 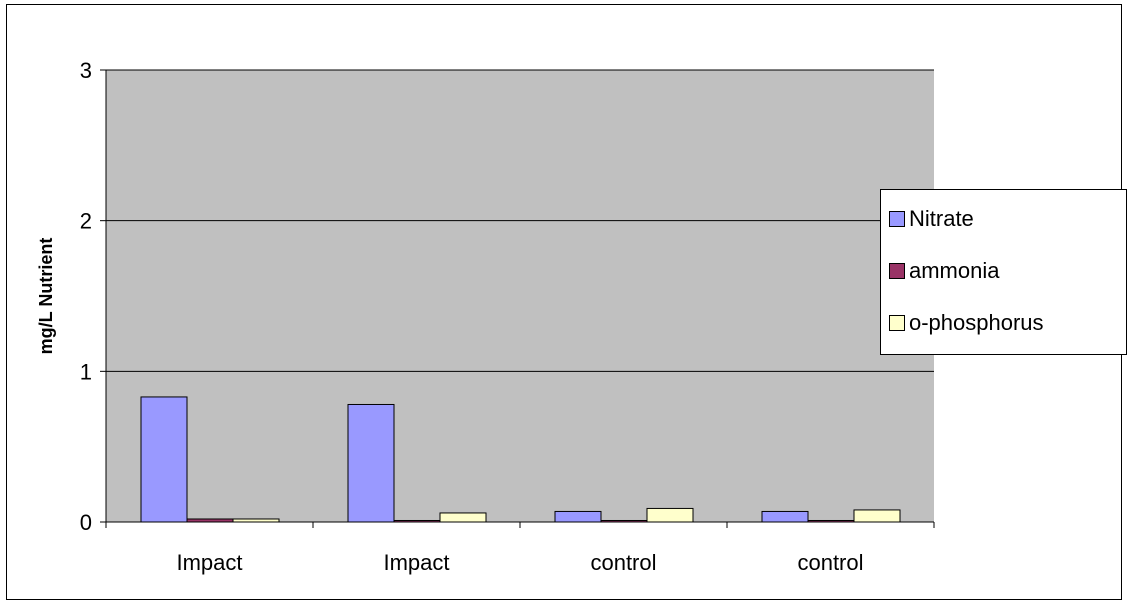 I want to click on y-tick-label: 2, so click(x=86, y=221).